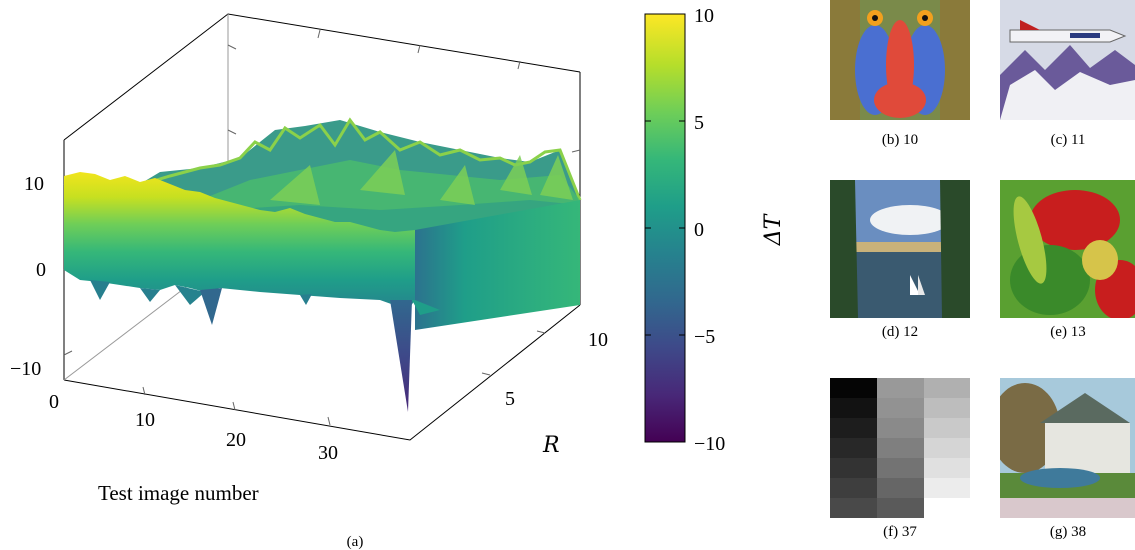 The width and height of the screenshot is (1135, 550). What do you see at coordinates (322, 77) in the screenshot?
I see `box-back-top` at bounding box center [322, 77].